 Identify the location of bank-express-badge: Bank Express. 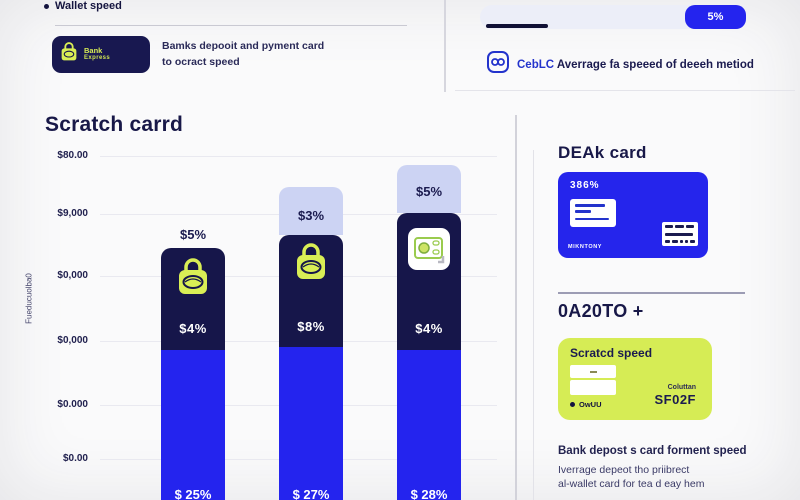
(101, 54).